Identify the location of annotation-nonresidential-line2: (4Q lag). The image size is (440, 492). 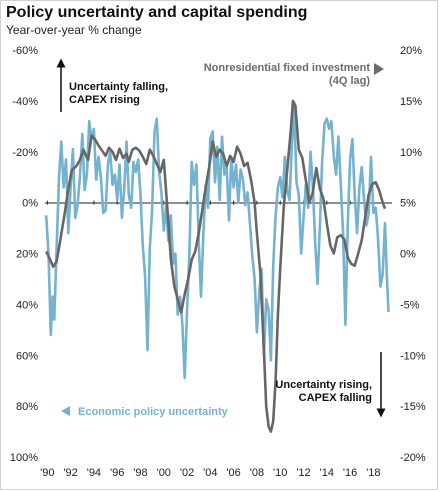
(349, 81).